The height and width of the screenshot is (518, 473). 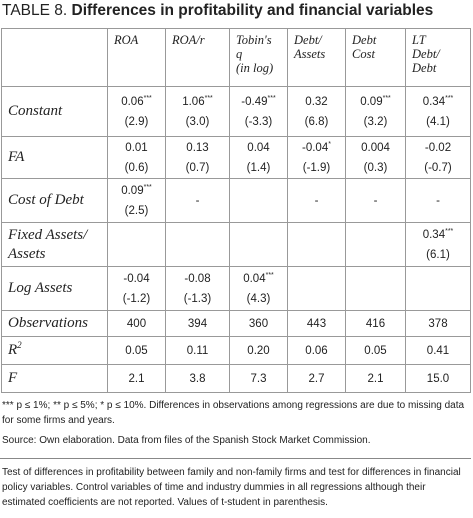 I want to click on coefficient-line: 394, so click(x=197, y=324).